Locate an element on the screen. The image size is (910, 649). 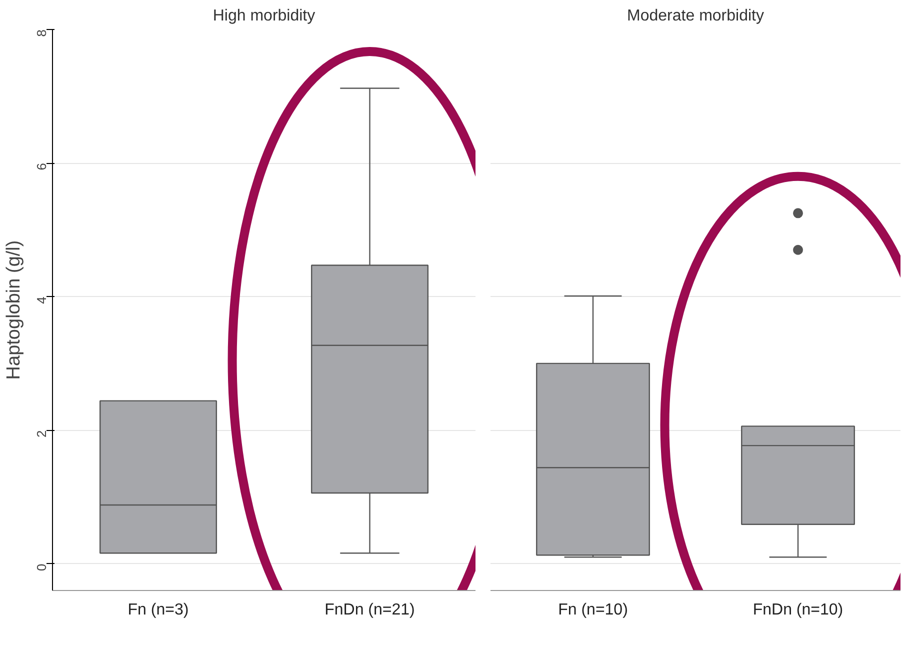
chart-title: High morbidity is located at coordinates (264, 16).